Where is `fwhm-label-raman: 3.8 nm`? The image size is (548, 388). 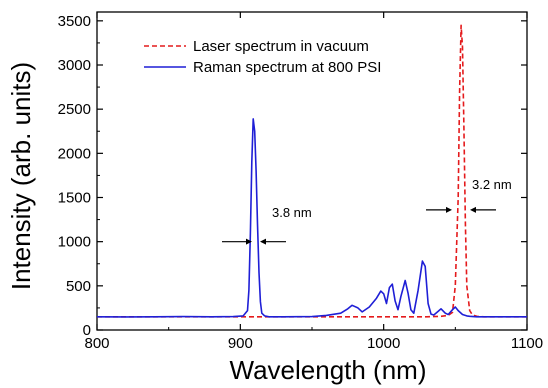
fwhm-label-raman: 3.8 nm is located at coordinates (292, 212).